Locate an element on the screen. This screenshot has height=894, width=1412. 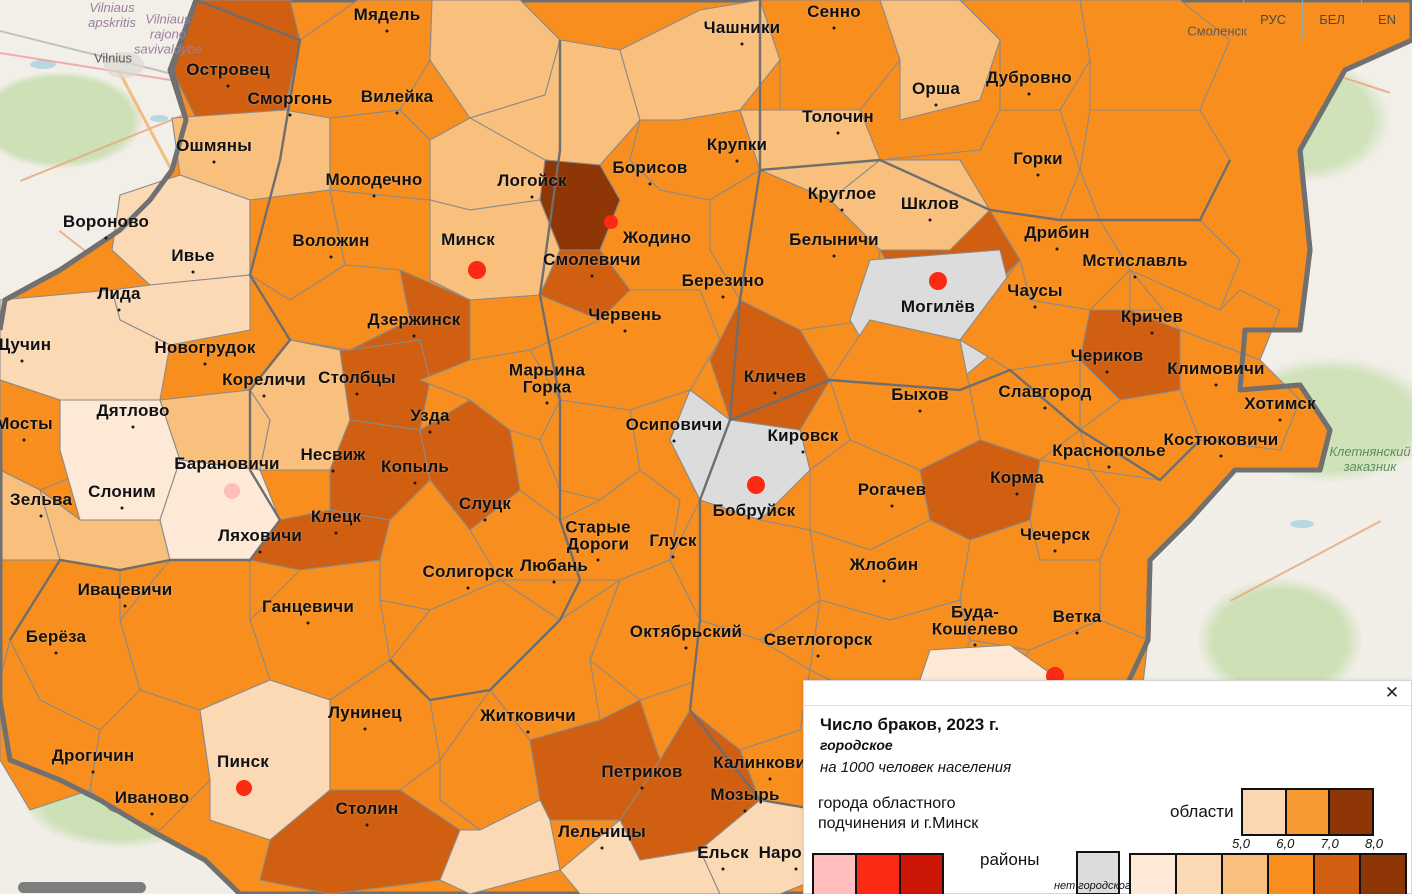
legend-title: Число браков, 2023 г. is located at coordinates (910, 724).